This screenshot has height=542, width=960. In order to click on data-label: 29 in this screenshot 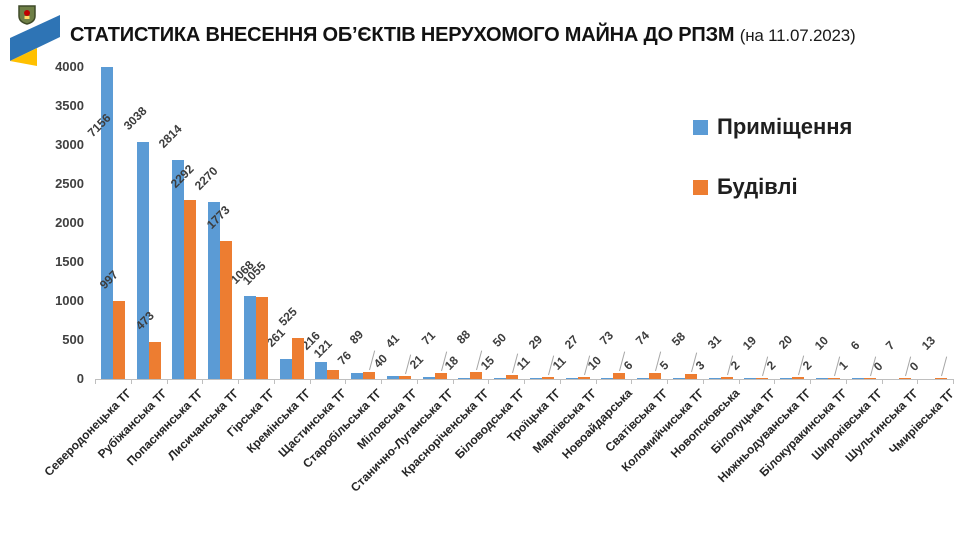, I will do `click(535, 342)`.